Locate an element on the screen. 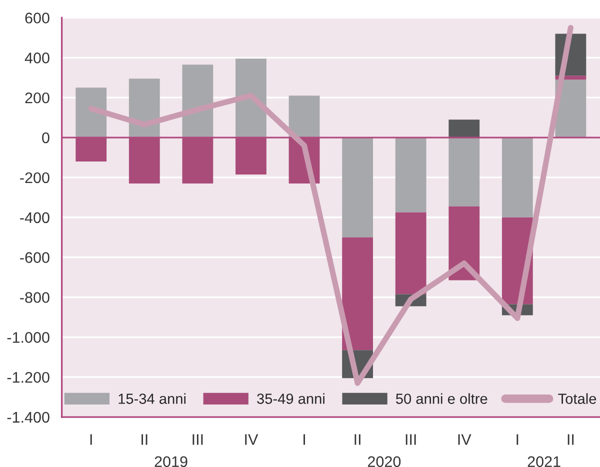  y-tick-label: 400 is located at coordinates (37, 58).